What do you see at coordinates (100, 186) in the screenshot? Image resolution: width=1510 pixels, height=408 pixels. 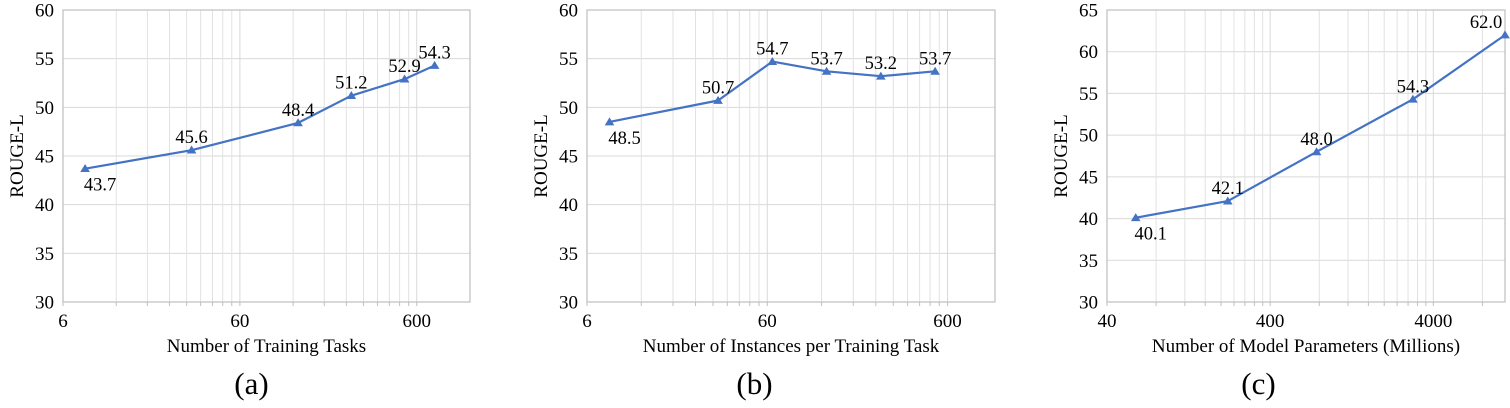 I see `data-point-label: 43.7` at bounding box center [100, 186].